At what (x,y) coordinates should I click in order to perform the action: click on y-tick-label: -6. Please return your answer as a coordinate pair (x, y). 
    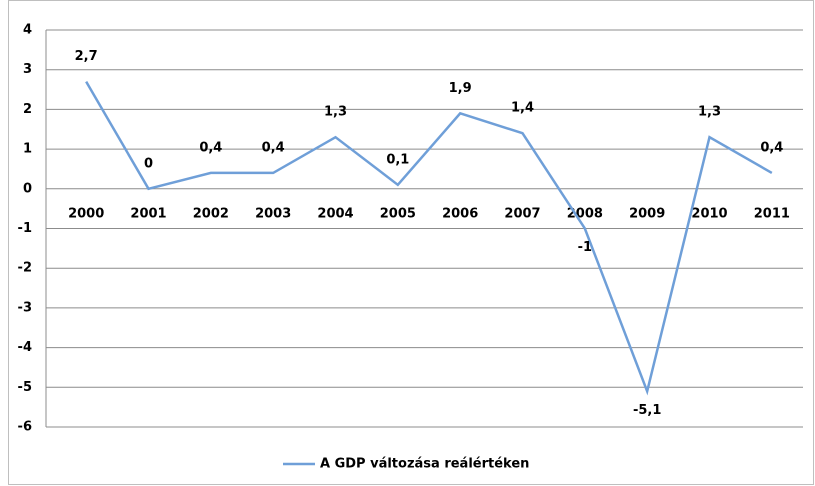
    Looking at the image, I should click on (25, 427).